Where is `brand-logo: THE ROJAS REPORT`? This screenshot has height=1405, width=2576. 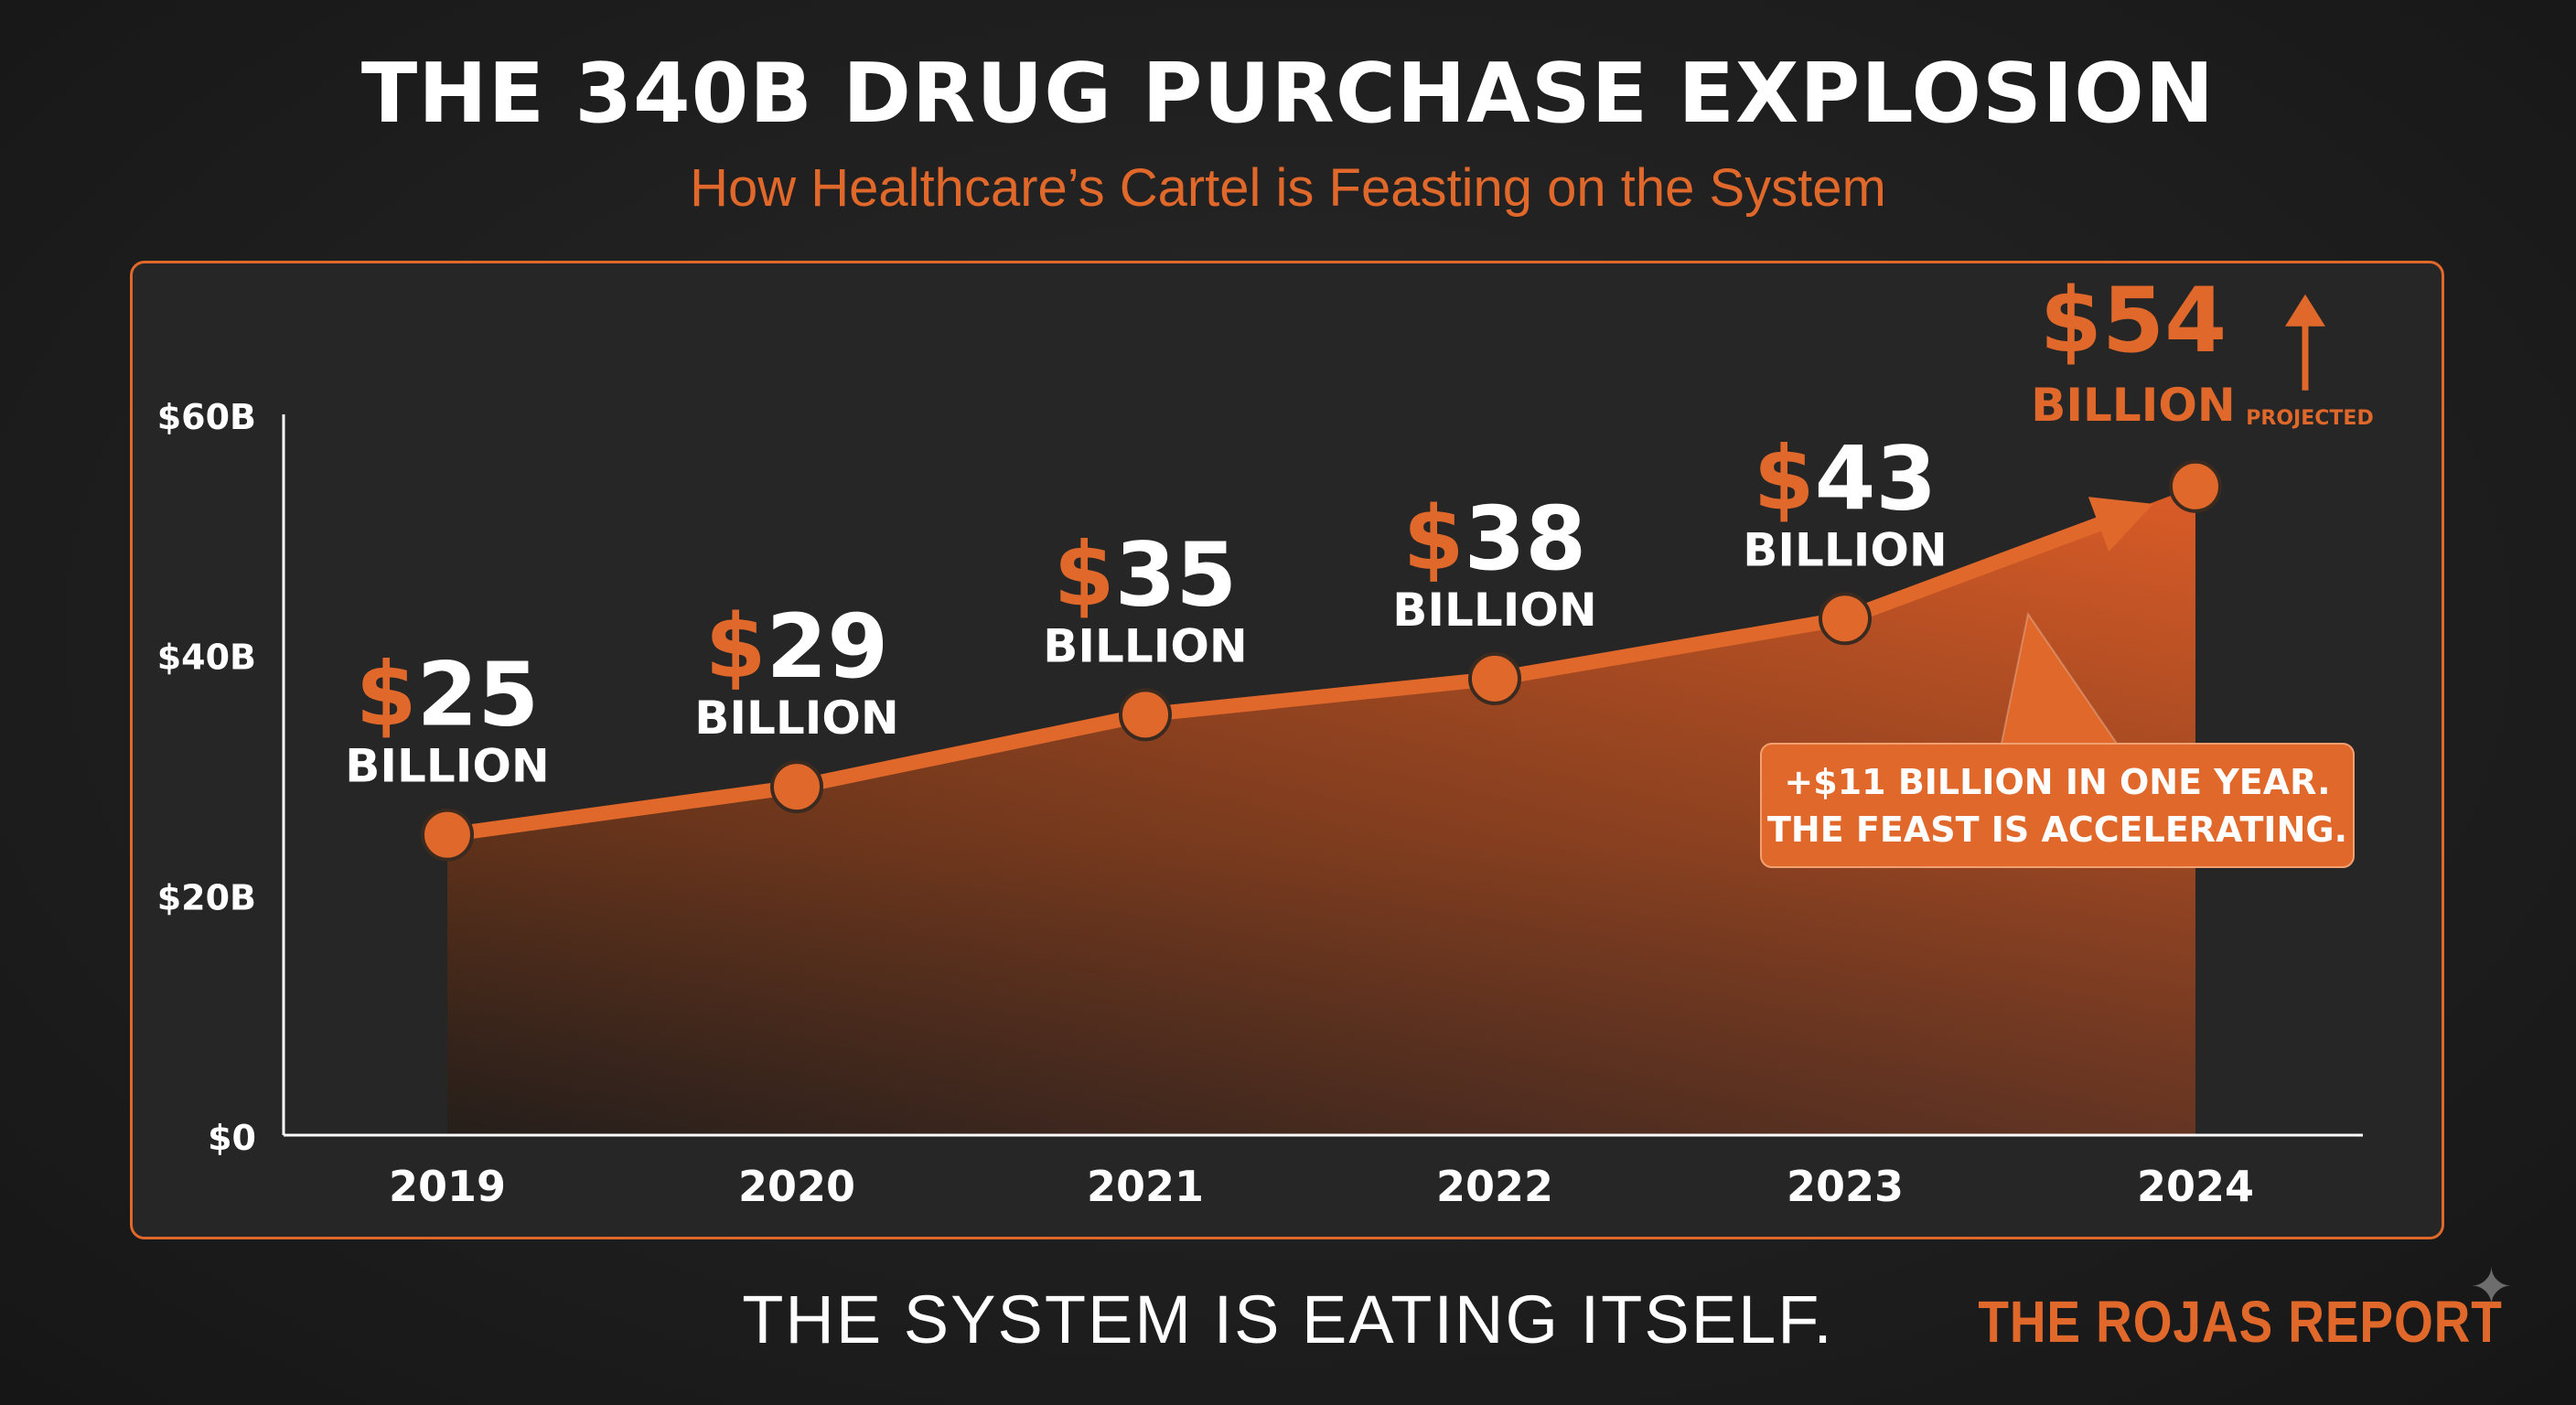 brand-logo: THE ROJAS REPORT is located at coordinates (2240, 1322).